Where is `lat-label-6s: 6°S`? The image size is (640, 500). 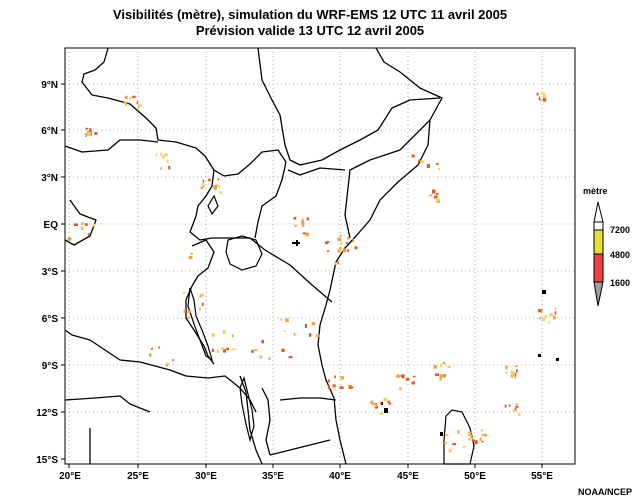 lat-label-6s: 6°S is located at coordinates (50, 319).